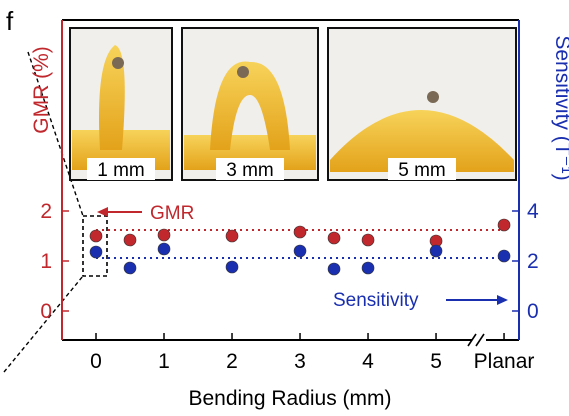  What do you see at coordinates (289, 398) in the screenshot?
I see `x-axis-label: Bending Radius (mm)` at bounding box center [289, 398].